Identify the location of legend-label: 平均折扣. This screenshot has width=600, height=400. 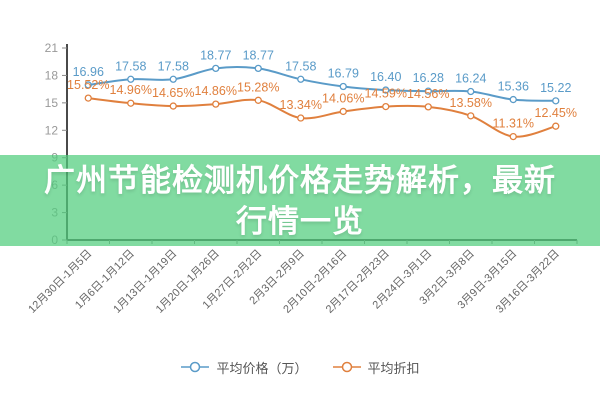
(393, 368).